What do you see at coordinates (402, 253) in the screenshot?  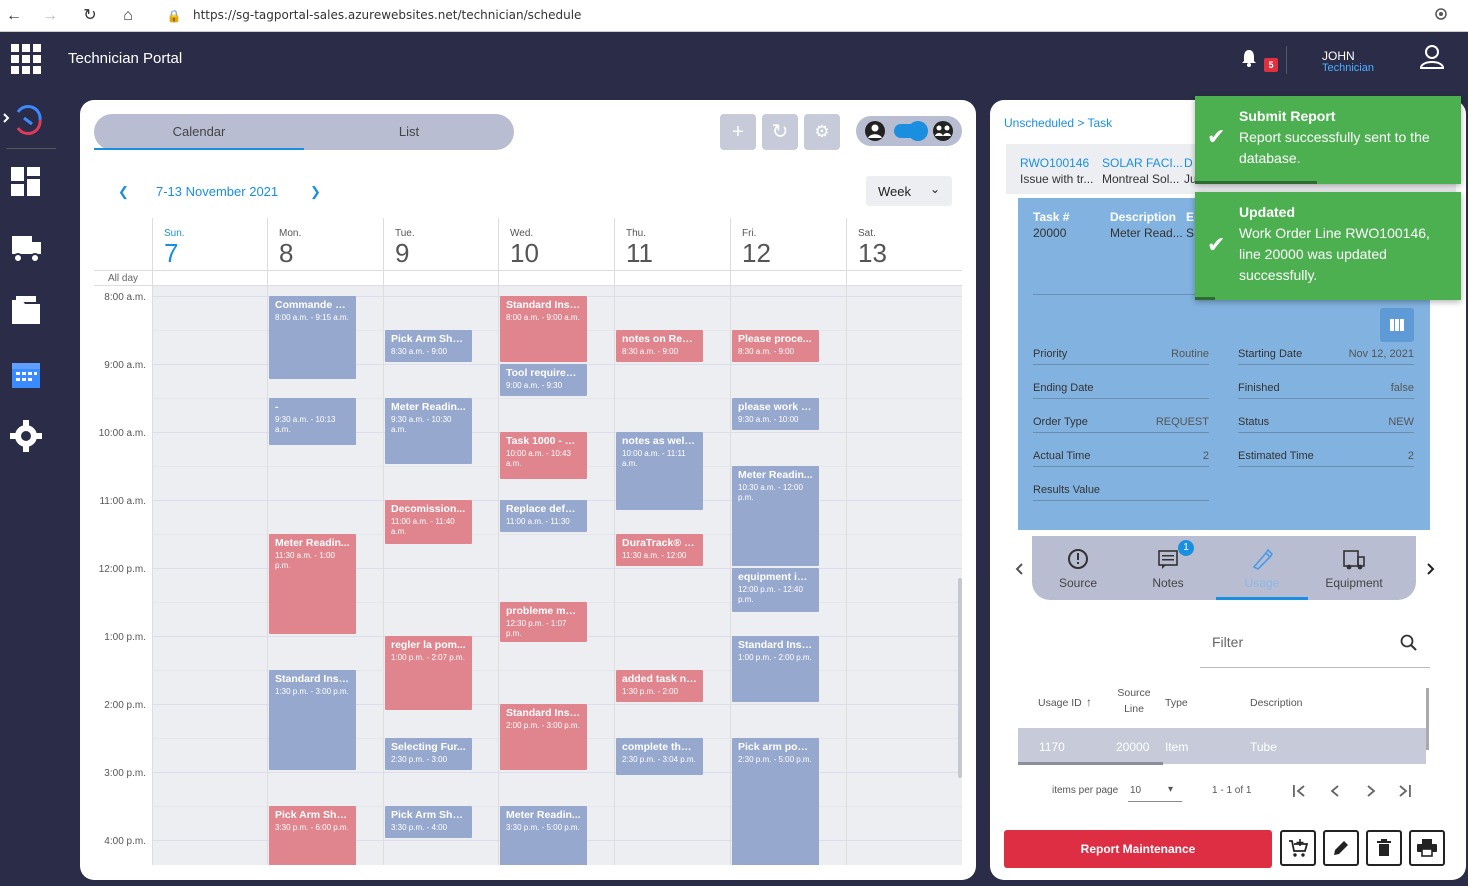 I see `day-number: 9` at bounding box center [402, 253].